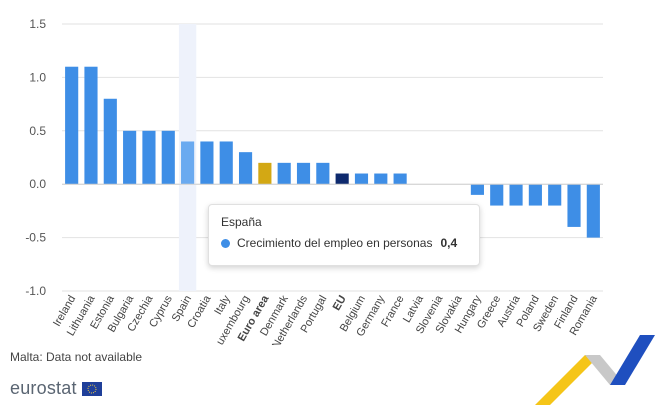 The width and height of the screenshot is (670, 417). What do you see at coordinates (43, 388) in the screenshot?
I see `logo-text: eurostat` at bounding box center [43, 388].